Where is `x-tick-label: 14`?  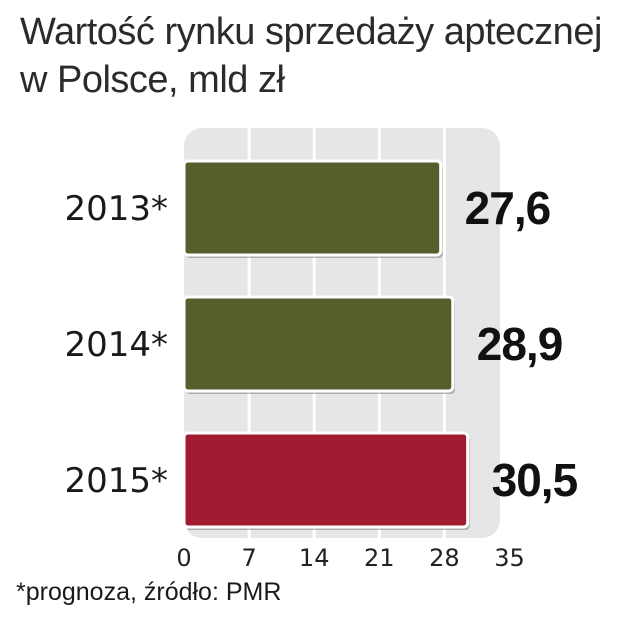 x-tick-label: 14 is located at coordinates (314, 558).